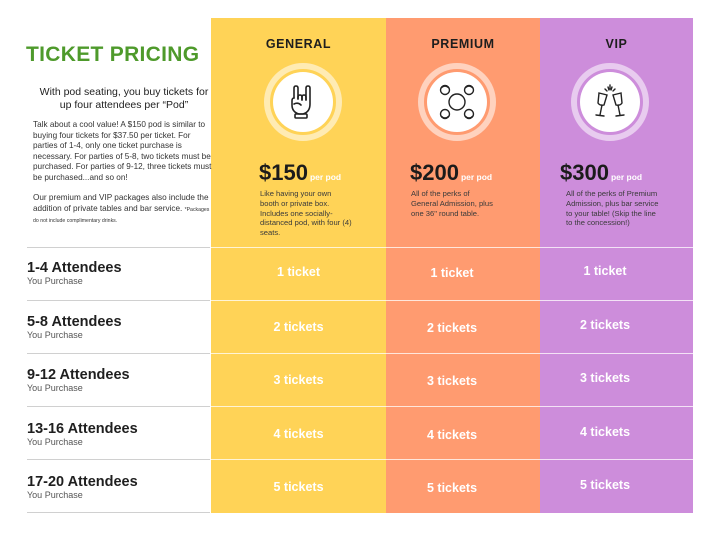 The width and height of the screenshot is (720, 533). What do you see at coordinates (298, 380) in the screenshot?
I see `cell-general-row3: 3 tickets` at bounding box center [298, 380].